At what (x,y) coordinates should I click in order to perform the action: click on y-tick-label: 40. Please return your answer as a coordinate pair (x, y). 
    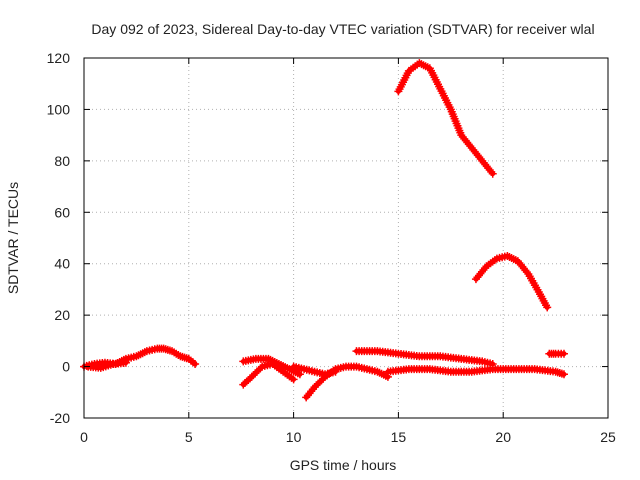
    Looking at the image, I should click on (62, 264).